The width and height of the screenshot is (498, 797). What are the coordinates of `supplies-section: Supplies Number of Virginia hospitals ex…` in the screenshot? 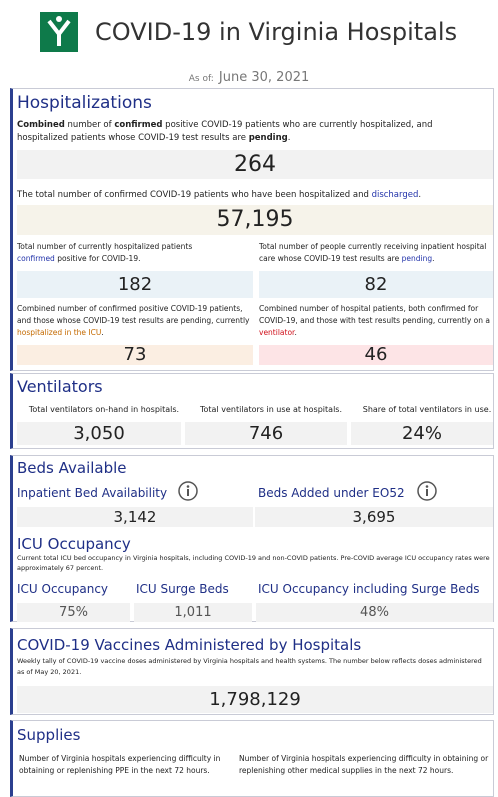 It's located at (252, 758).